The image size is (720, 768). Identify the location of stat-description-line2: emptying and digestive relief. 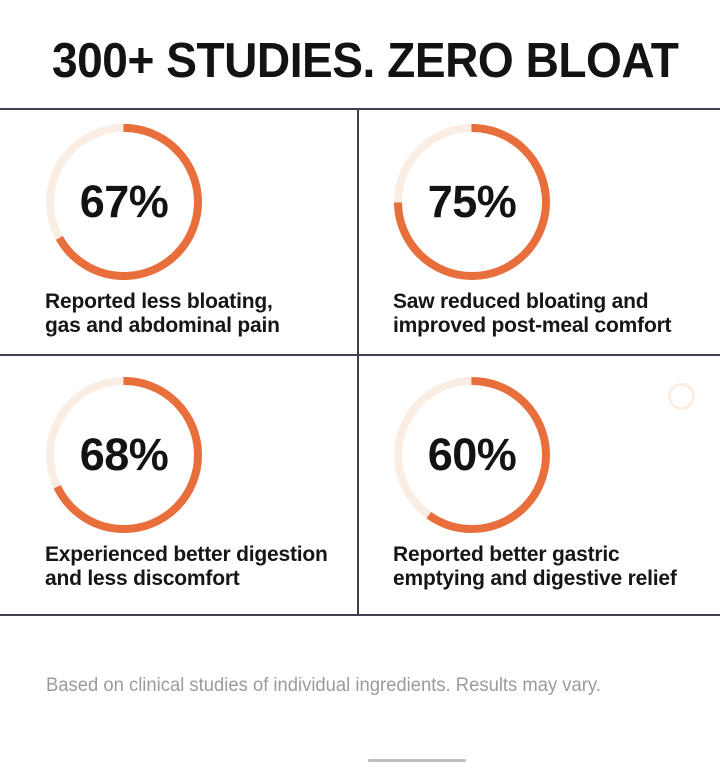
(535, 578).